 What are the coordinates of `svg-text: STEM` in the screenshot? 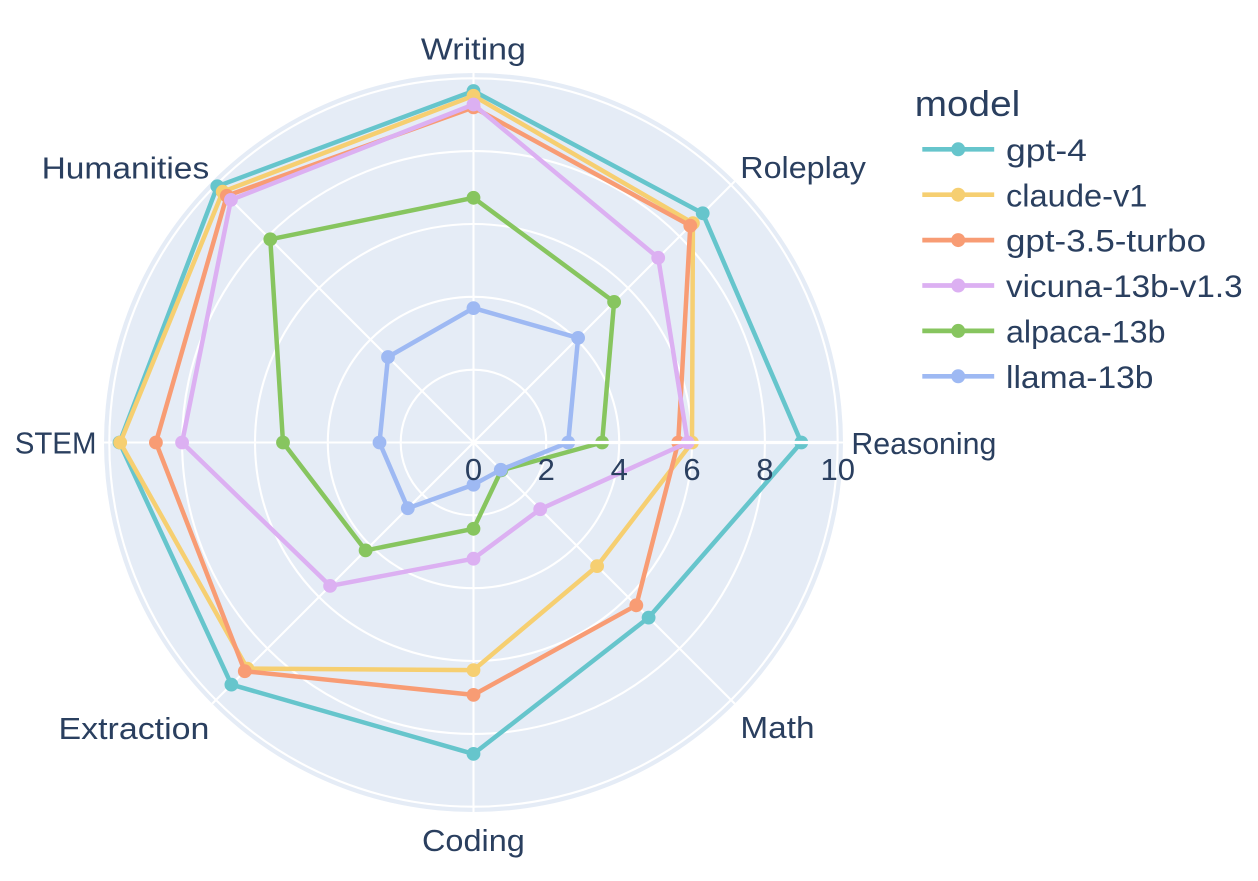 It's located at (56, 443).